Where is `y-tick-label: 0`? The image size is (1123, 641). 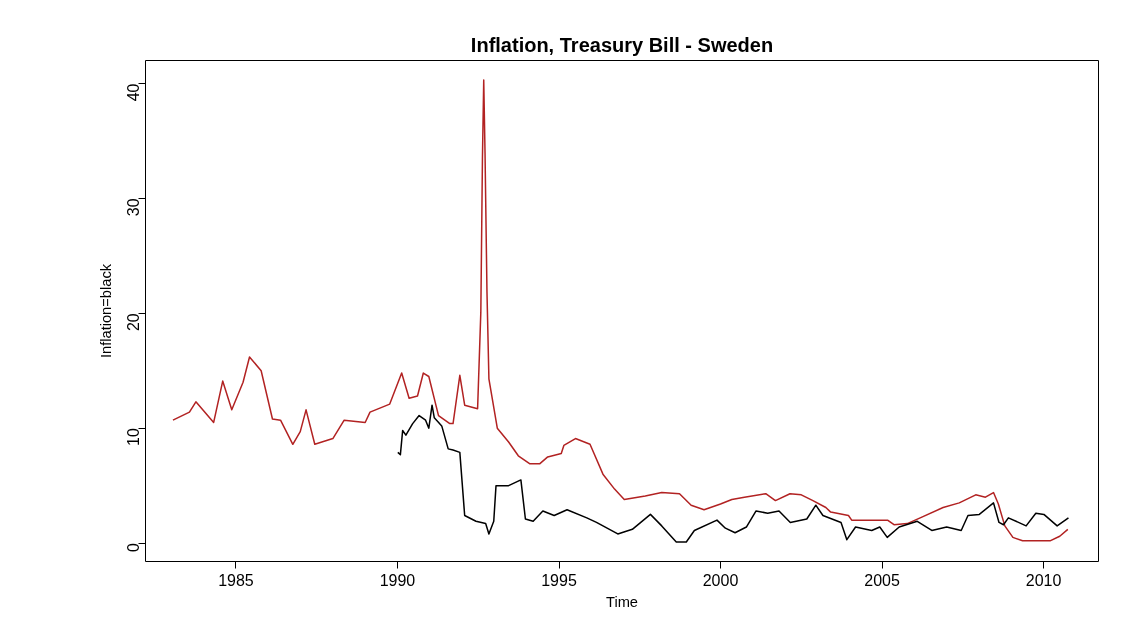
y-tick-label: 0 is located at coordinates (134, 548).